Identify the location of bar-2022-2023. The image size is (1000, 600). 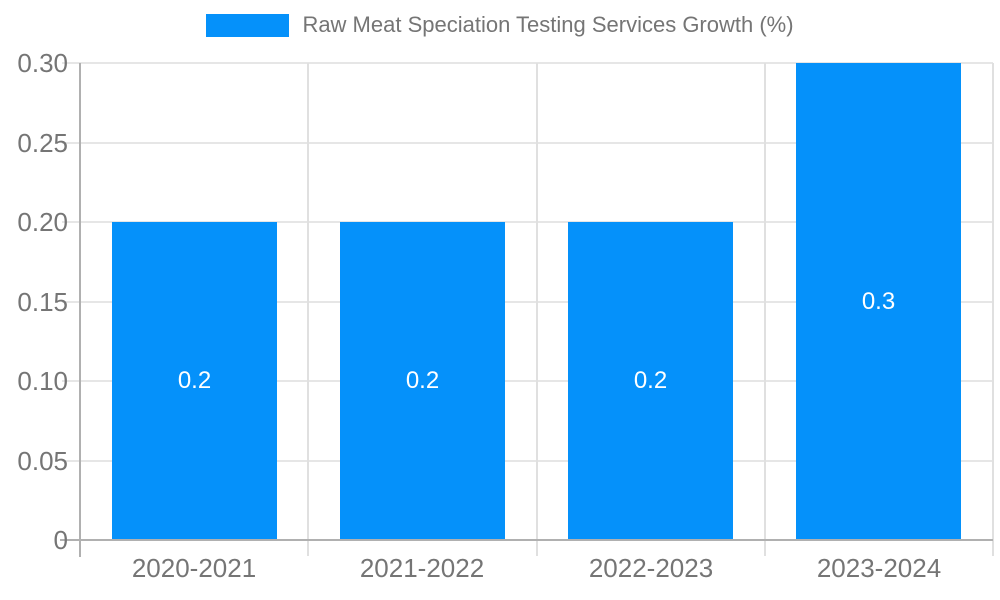
(650, 381).